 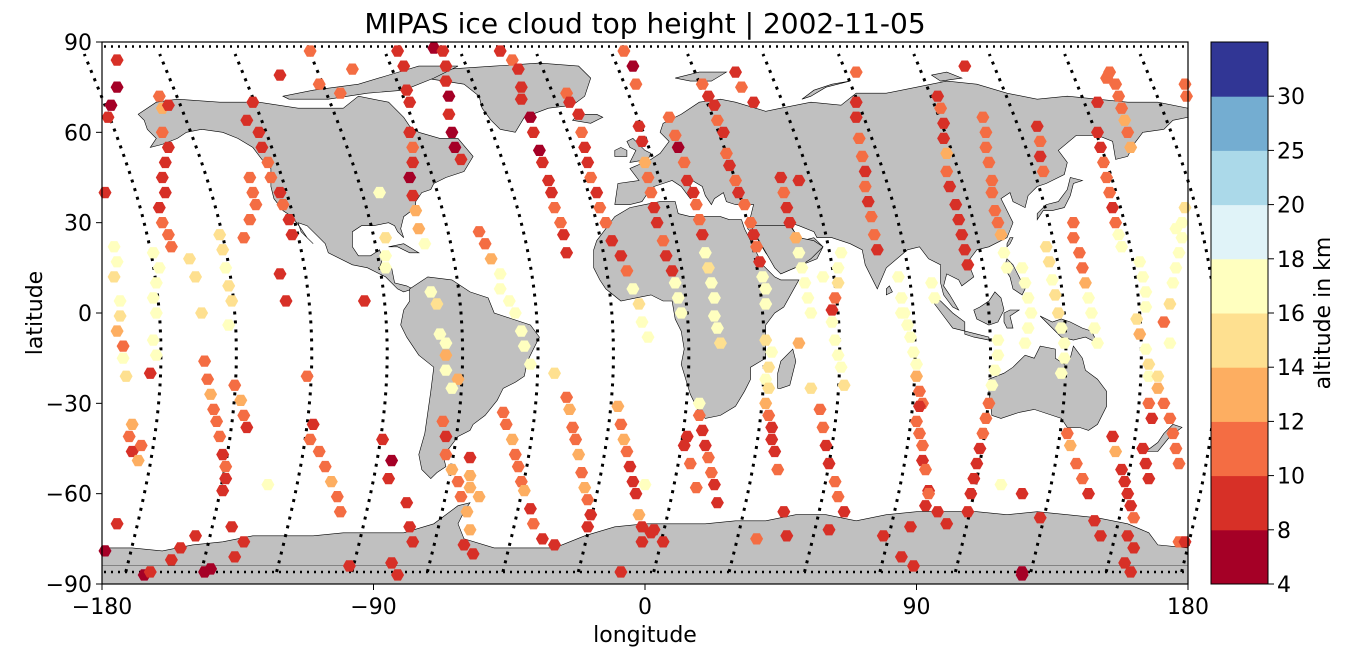 I want to click on y-tick-label: −90, so click(x=69, y=585).